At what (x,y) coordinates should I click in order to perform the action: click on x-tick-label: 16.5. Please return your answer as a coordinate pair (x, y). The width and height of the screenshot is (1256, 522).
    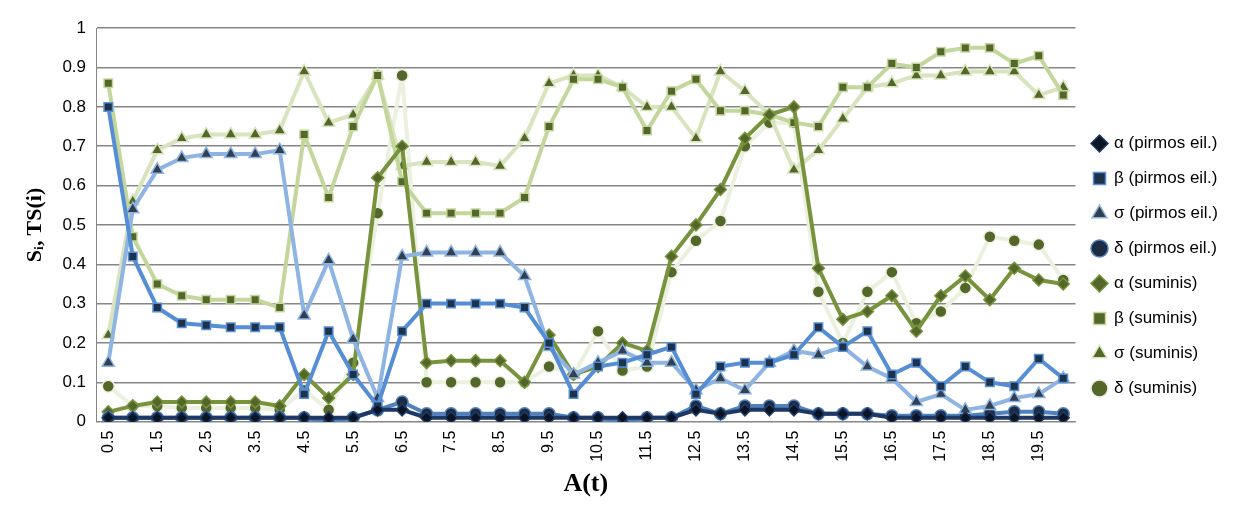
    Looking at the image, I should click on (891, 446).